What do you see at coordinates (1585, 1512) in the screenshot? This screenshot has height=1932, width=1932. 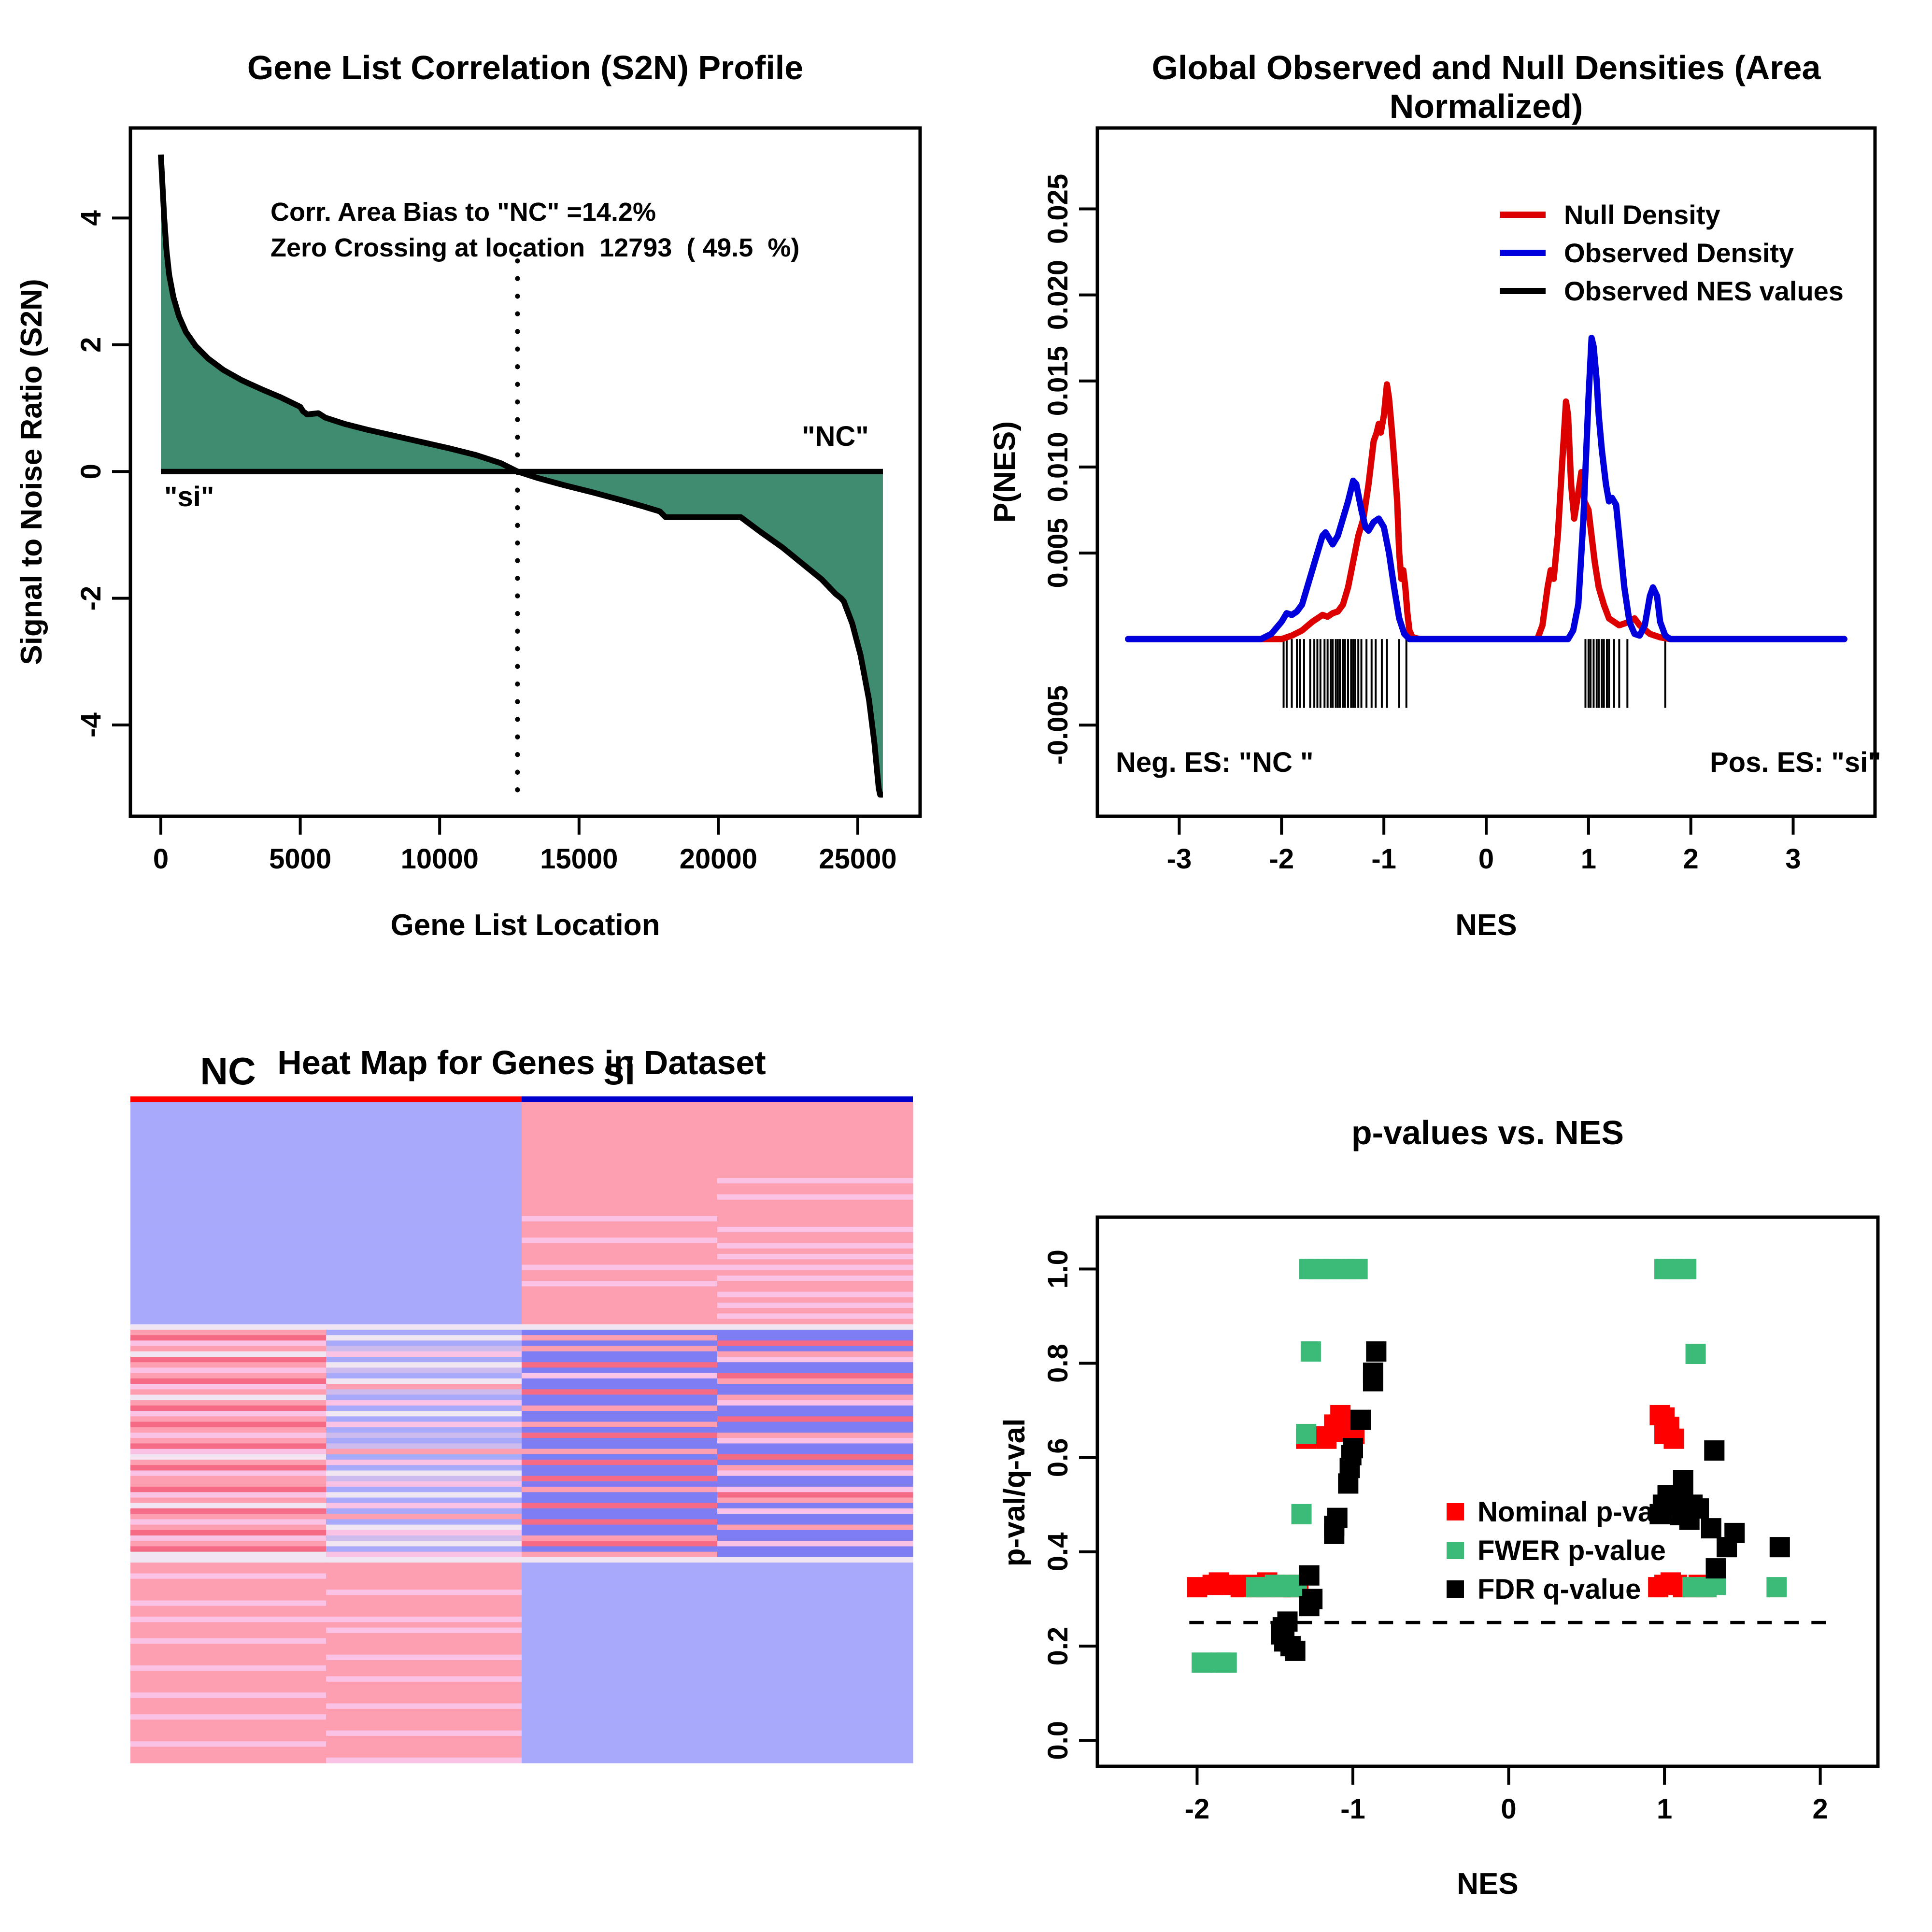 I see `legend-label: Nominal p-value` at bounding box center [1585, 1512].